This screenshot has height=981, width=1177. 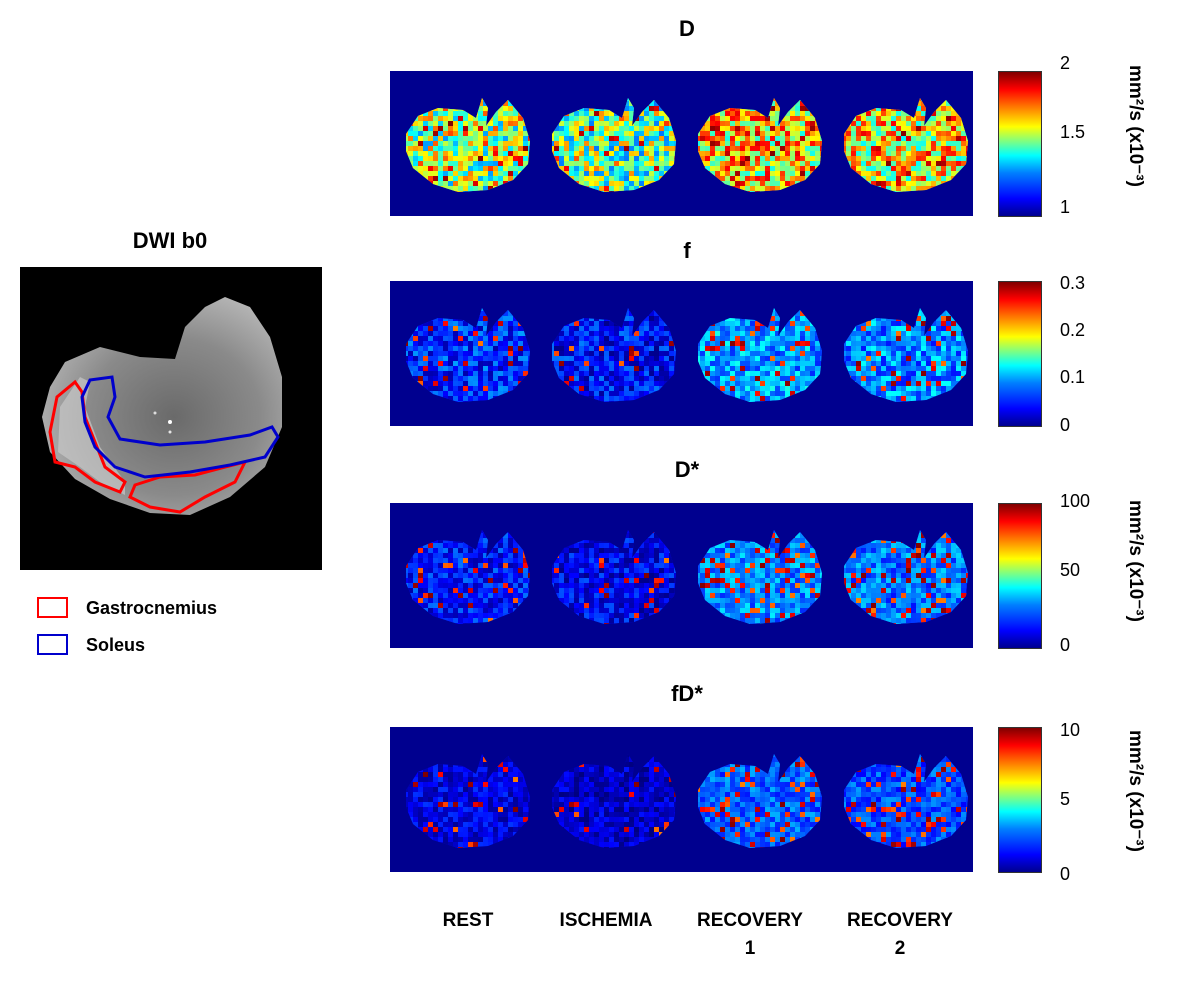 I want to click on row-title-d: D, so click(x=687, y=28).